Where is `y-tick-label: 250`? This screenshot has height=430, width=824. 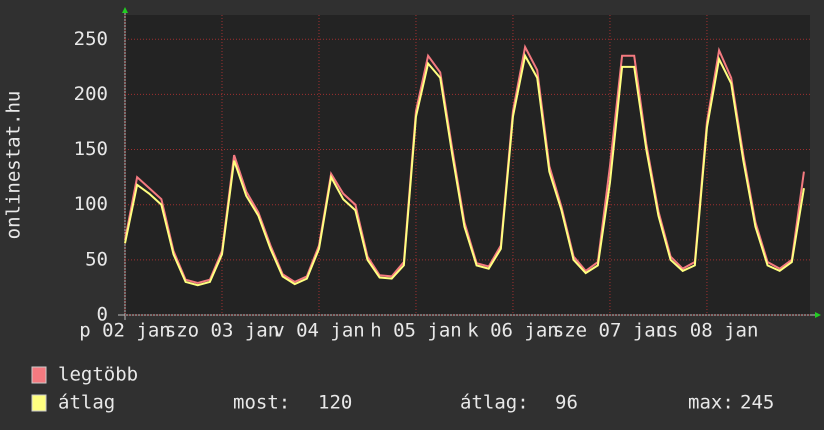 y-tick-label: 250 is located at coordinates (91, 39).